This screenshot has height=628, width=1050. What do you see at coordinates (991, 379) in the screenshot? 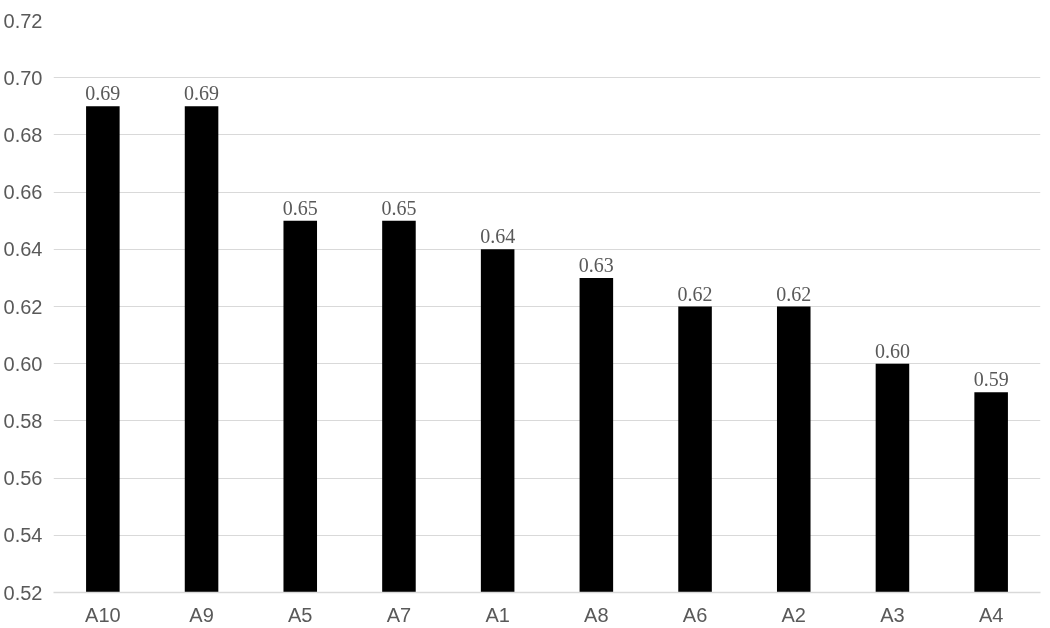
I see `data-label: 0.59` at bounding box center [991, 379].